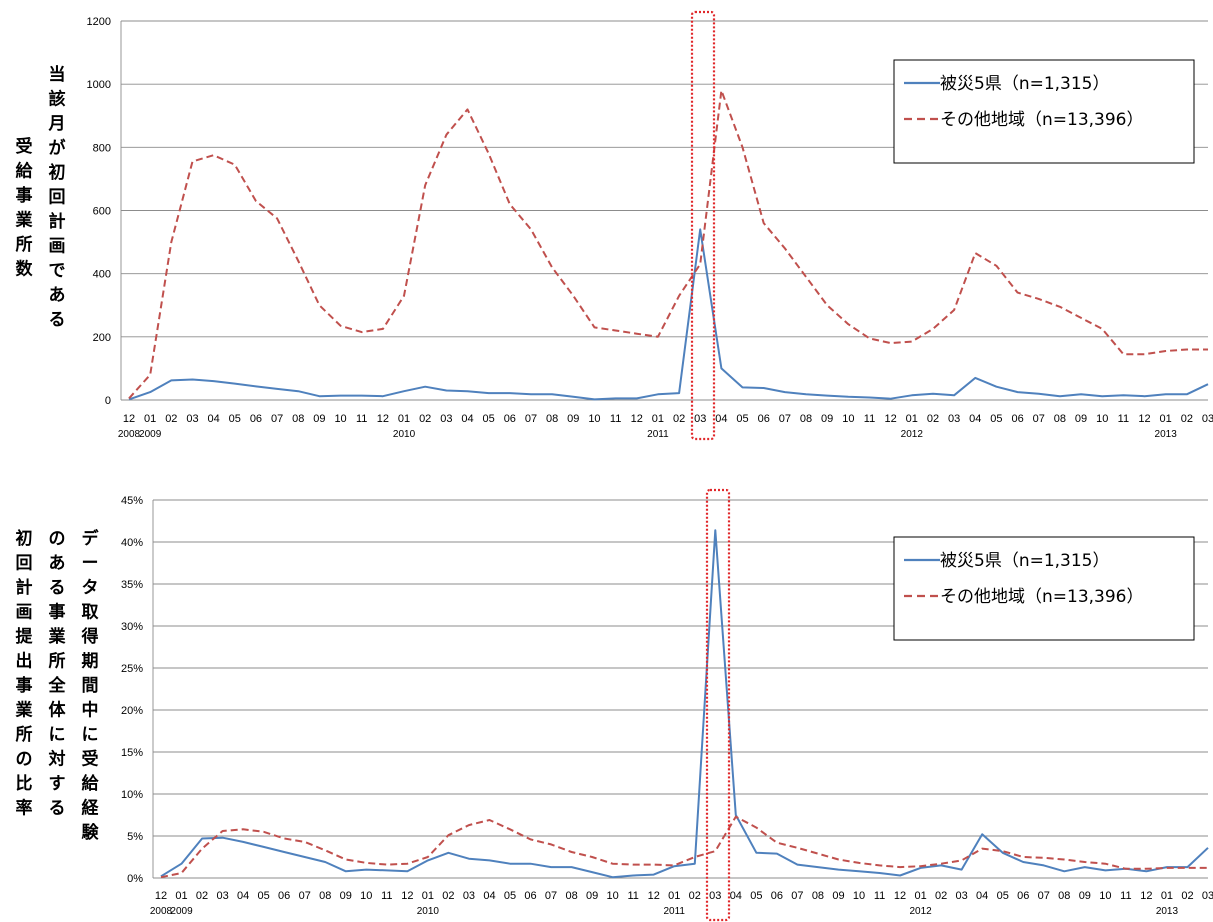 Image resolution: width=1213 pixels, height=922 pixels. Describe the element at coordinates (57, 674) in the screenshot. I see `y-axis-label-line: のある事業所全体に対する` at that location.